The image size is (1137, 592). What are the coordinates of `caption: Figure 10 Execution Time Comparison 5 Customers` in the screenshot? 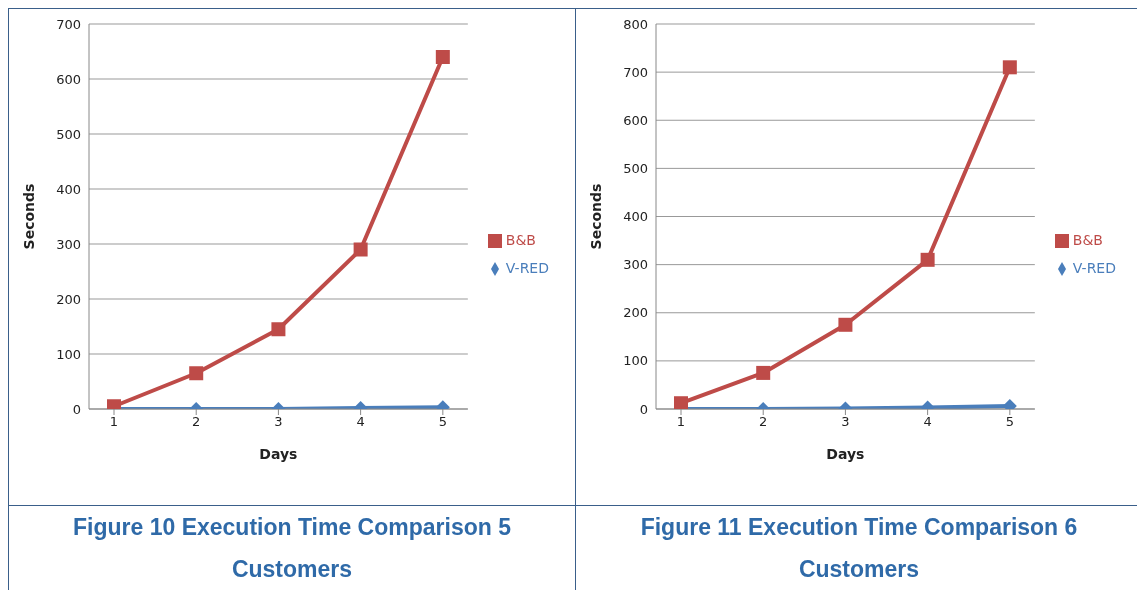 It's located at (292, 548).